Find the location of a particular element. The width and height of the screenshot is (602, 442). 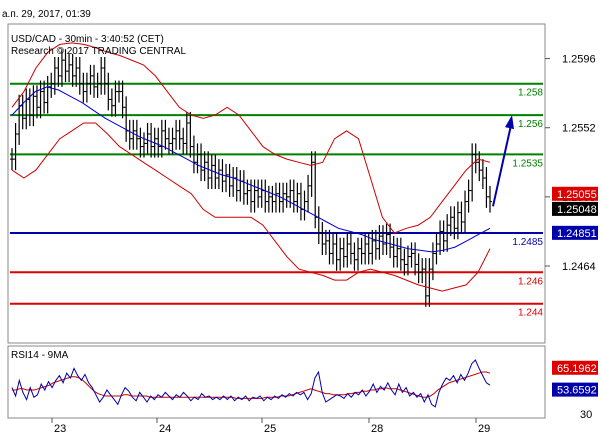

rsi-panel is located at coordinates (276, 382).